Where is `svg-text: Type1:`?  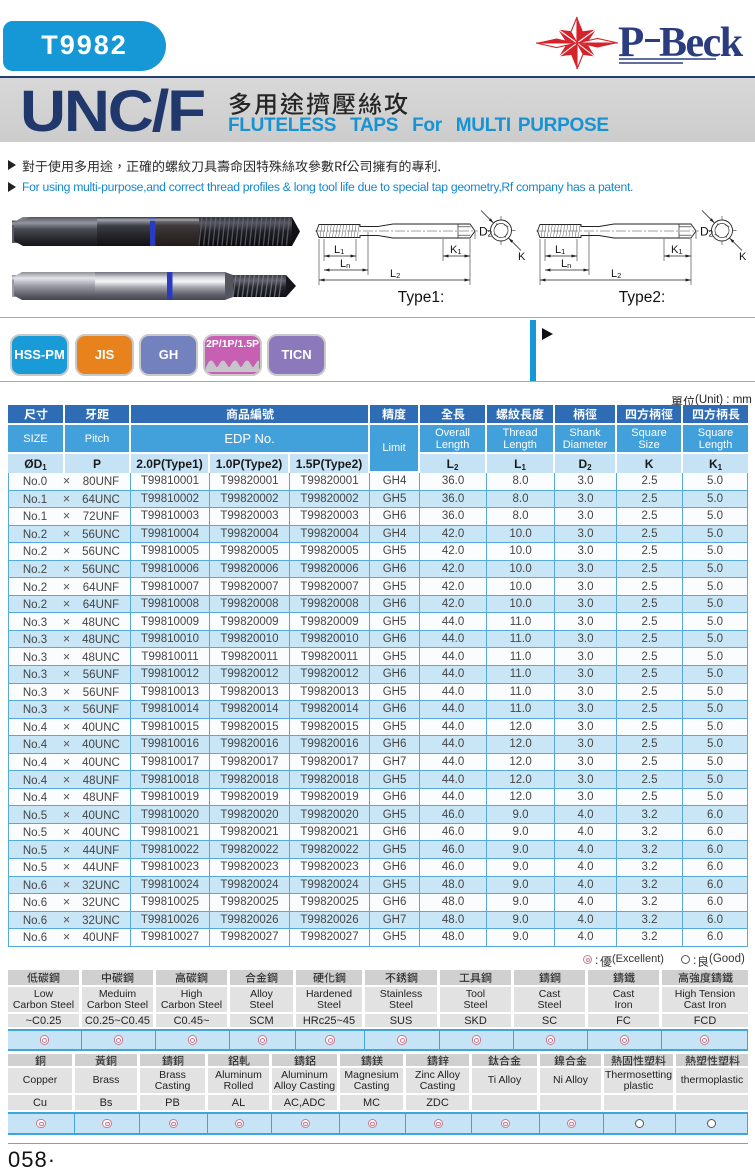 svg-text: Type1: is located at coordinates (421, 297).